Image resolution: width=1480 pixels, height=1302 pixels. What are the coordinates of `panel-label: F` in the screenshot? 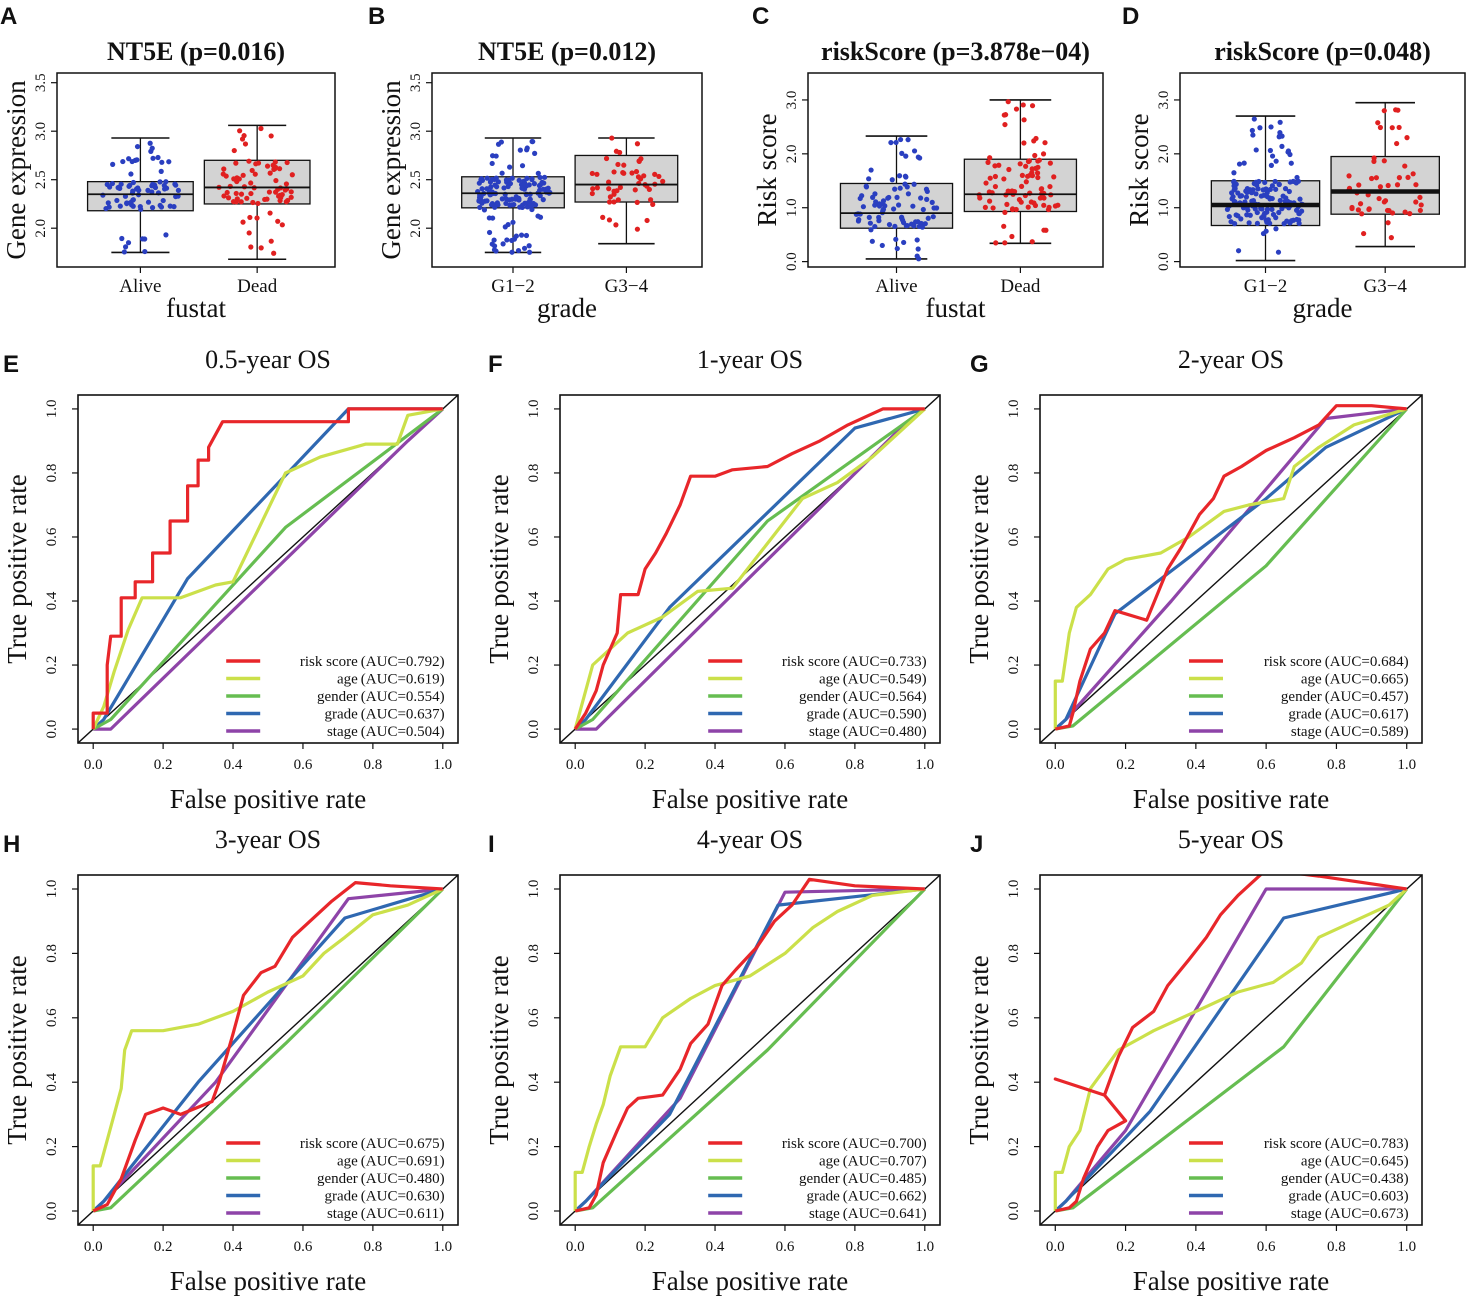 It's located at (495, 364).